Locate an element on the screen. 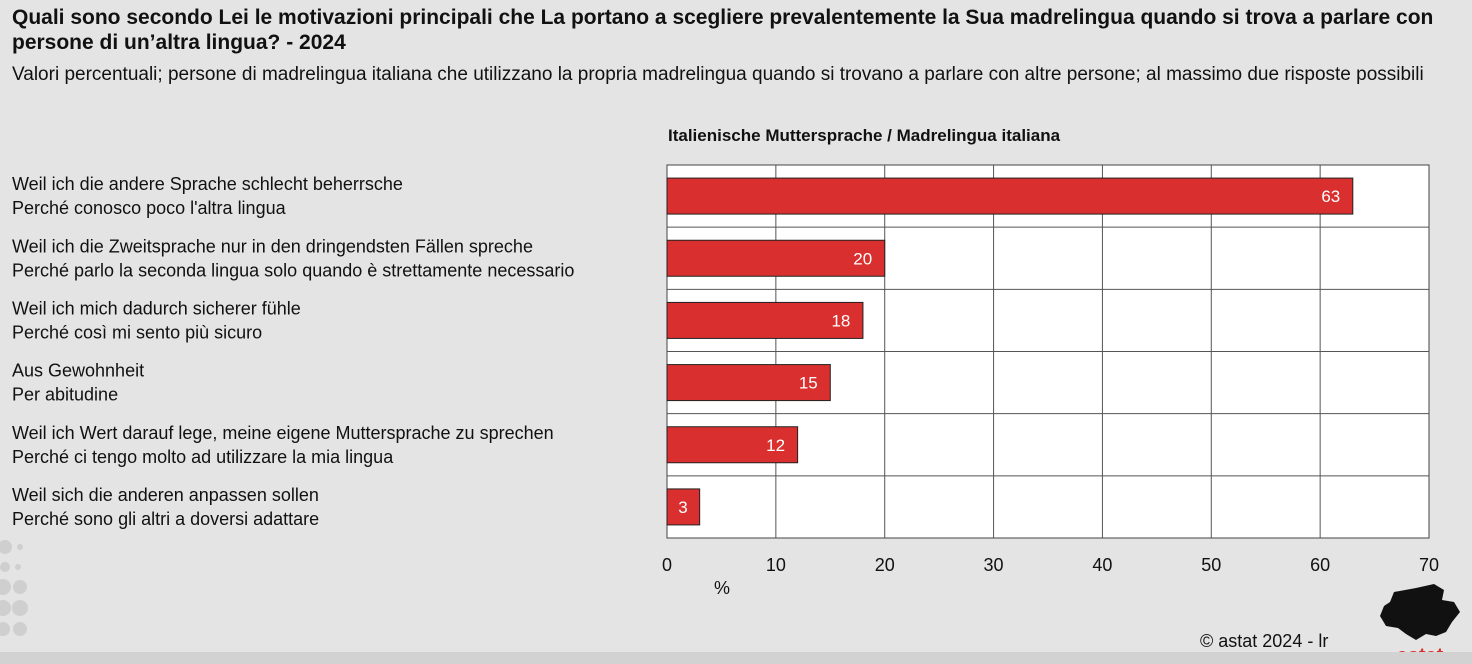  category-label-line: Weil sich die anderen anpassen sollen is located at coordinates (165, 495).